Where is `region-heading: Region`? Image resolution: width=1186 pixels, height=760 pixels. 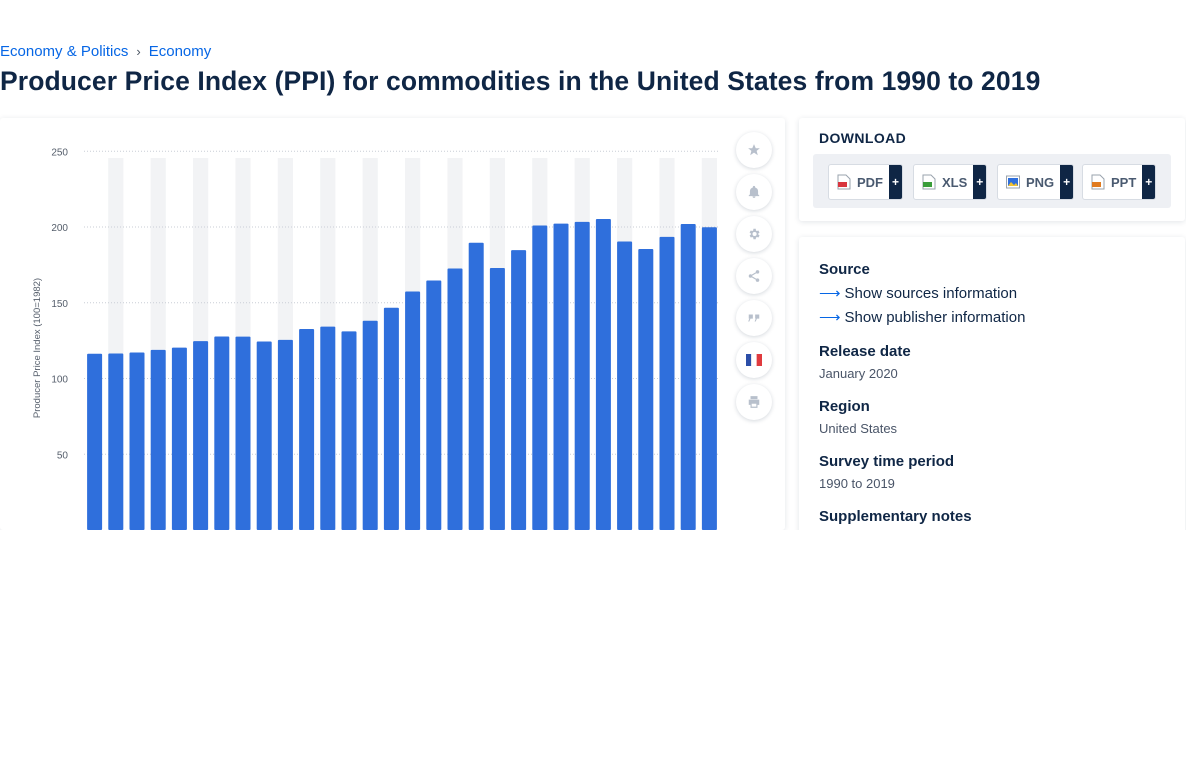 region-heading: Region is located at coordinates (844, 406).